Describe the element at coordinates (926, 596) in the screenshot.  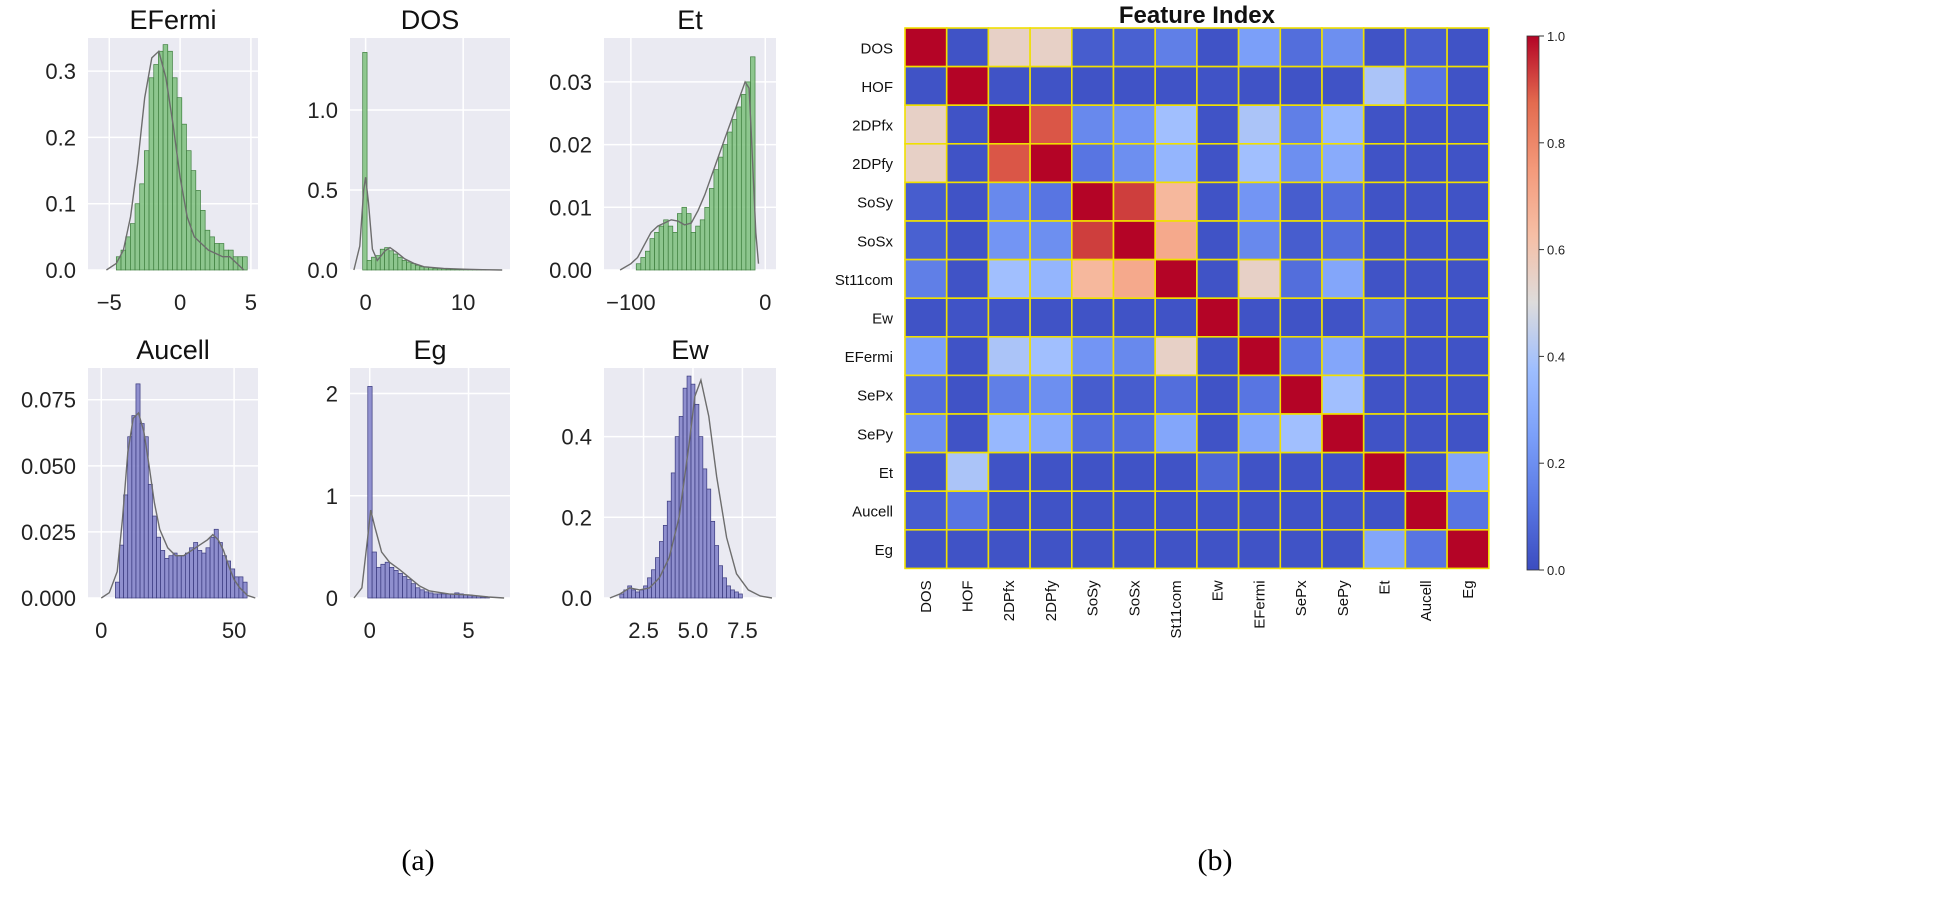
I see `col-label: DOS` at that location.